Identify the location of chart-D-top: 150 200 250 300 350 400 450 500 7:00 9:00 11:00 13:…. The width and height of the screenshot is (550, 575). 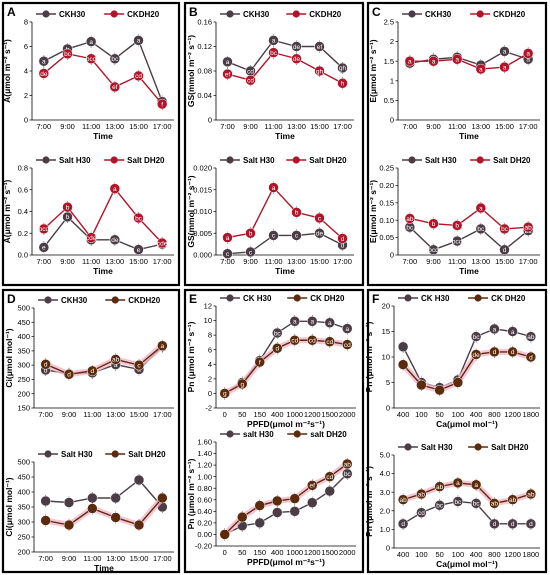
(89, 357).